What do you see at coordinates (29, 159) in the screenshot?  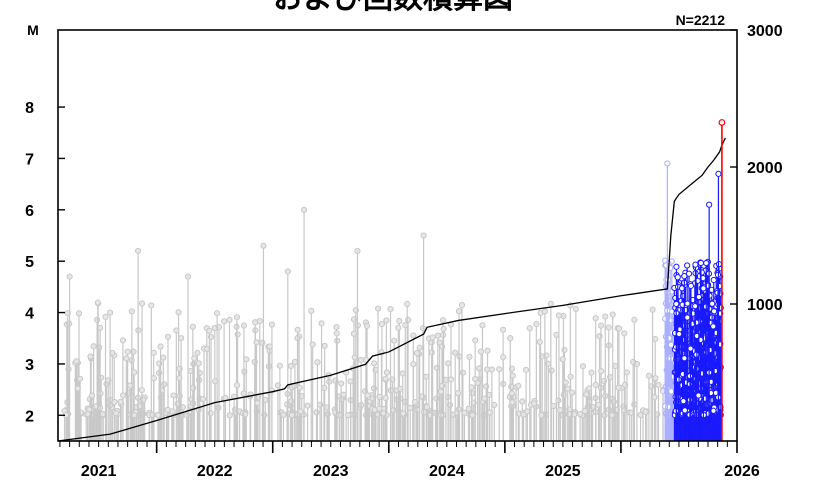 I see `magnitude-tick-label: 7` at bounding box center [29, 159].